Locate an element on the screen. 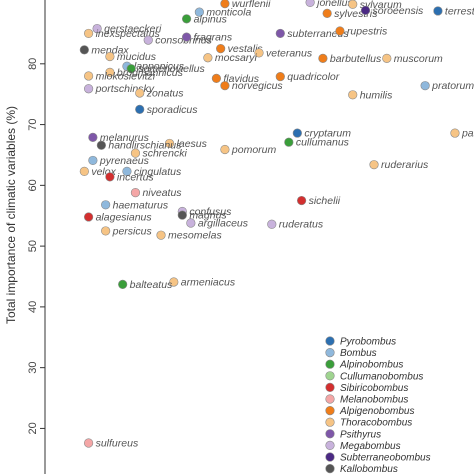  point-label-cryptarum: cryptarum is located at coordinates (327, 134).